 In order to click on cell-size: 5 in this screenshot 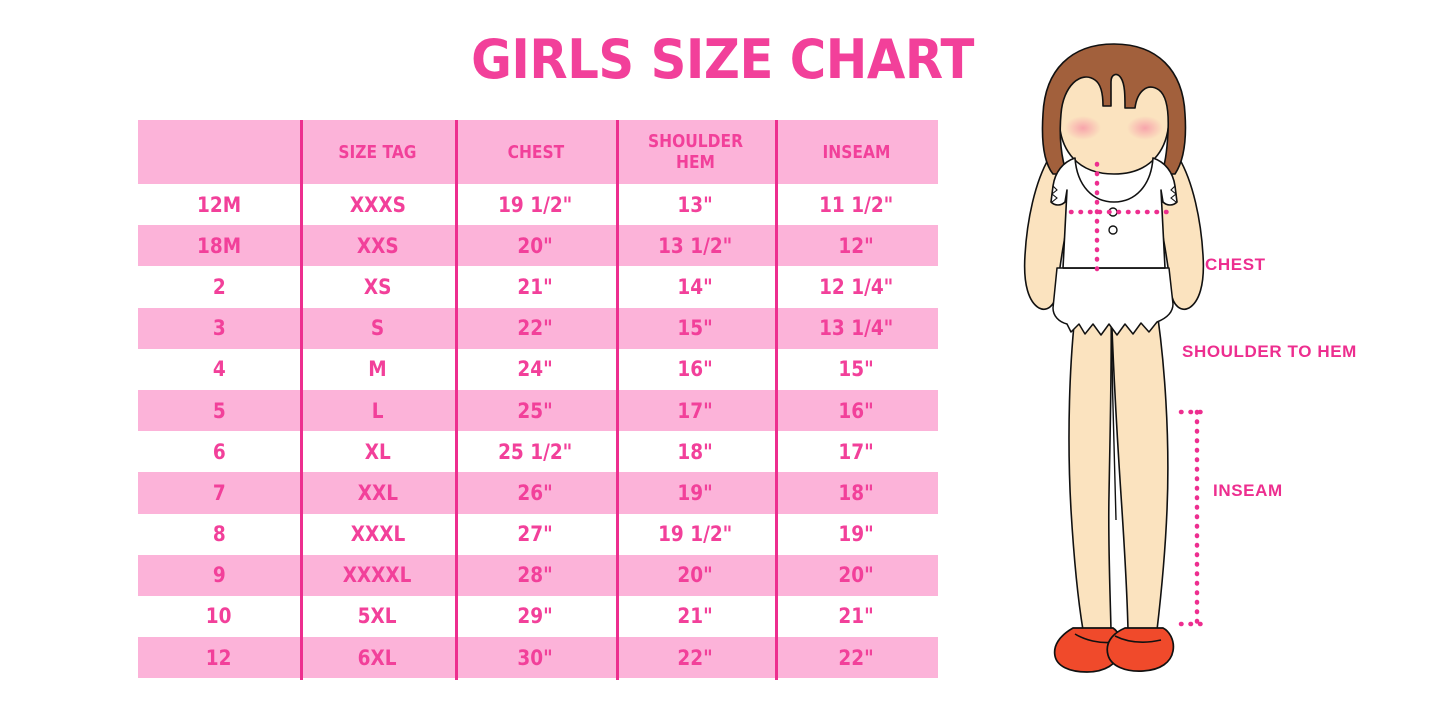, I will do `click(219, 410)`.